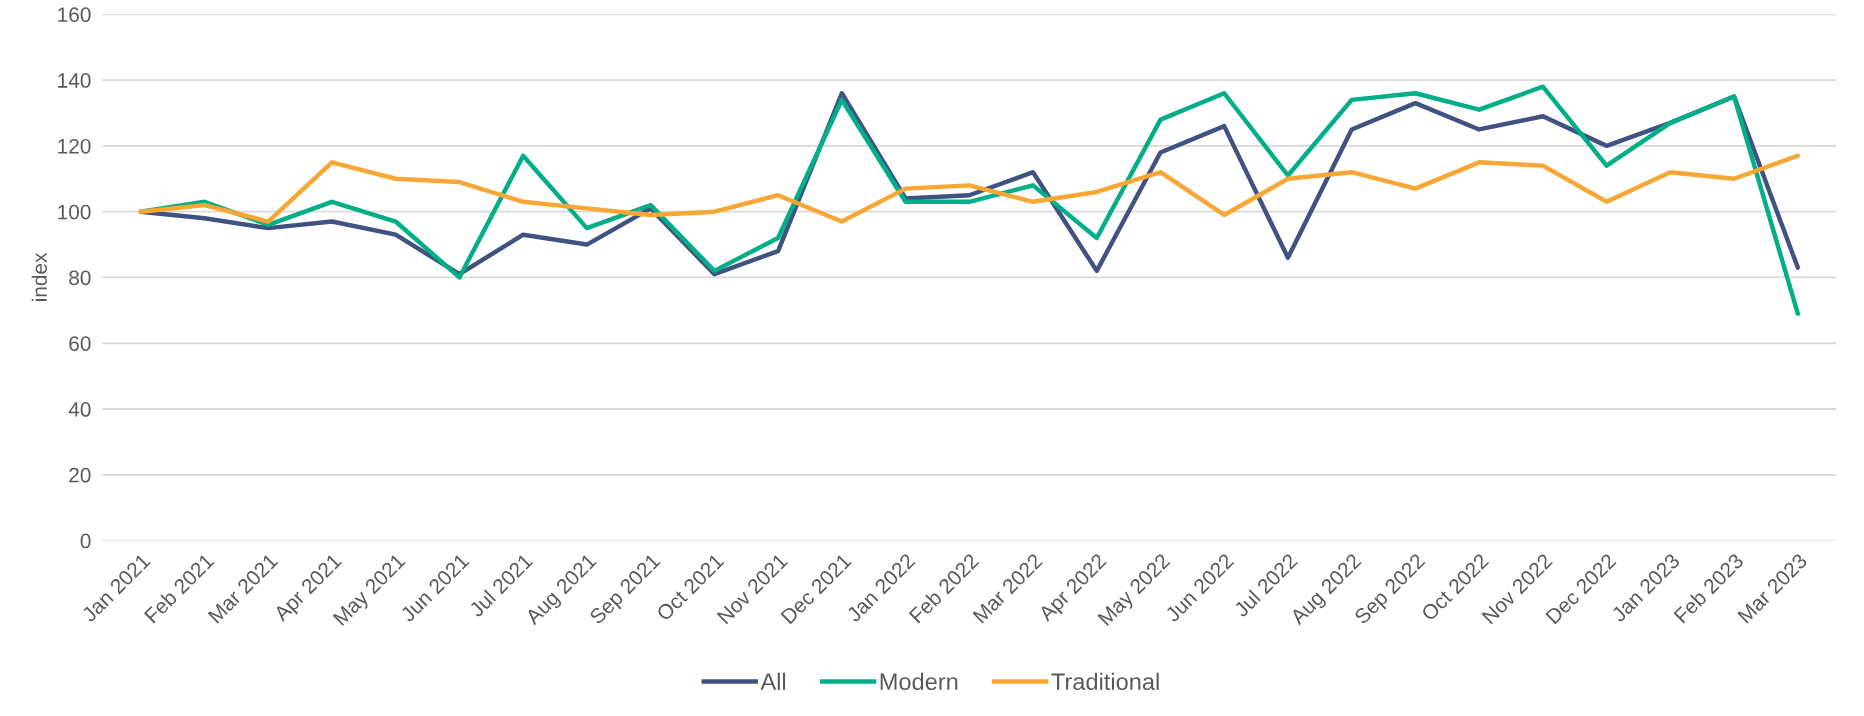  Describe the element at coordinates (85, 541) in the screenshot. I see `y-tick-label: 0` at that location.